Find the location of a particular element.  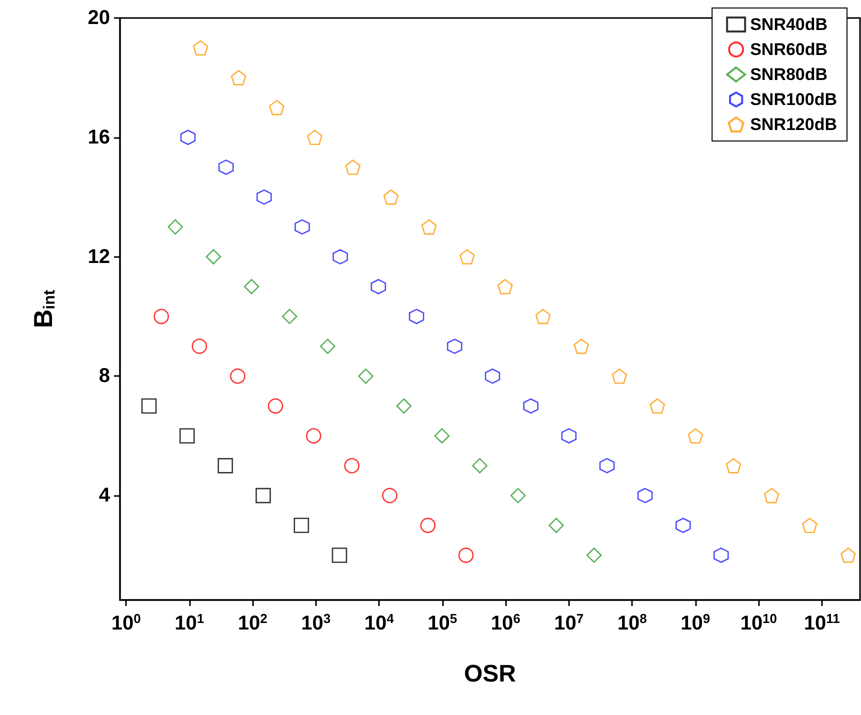

y-tick-label: 8 is located at coordinates (104, 376).